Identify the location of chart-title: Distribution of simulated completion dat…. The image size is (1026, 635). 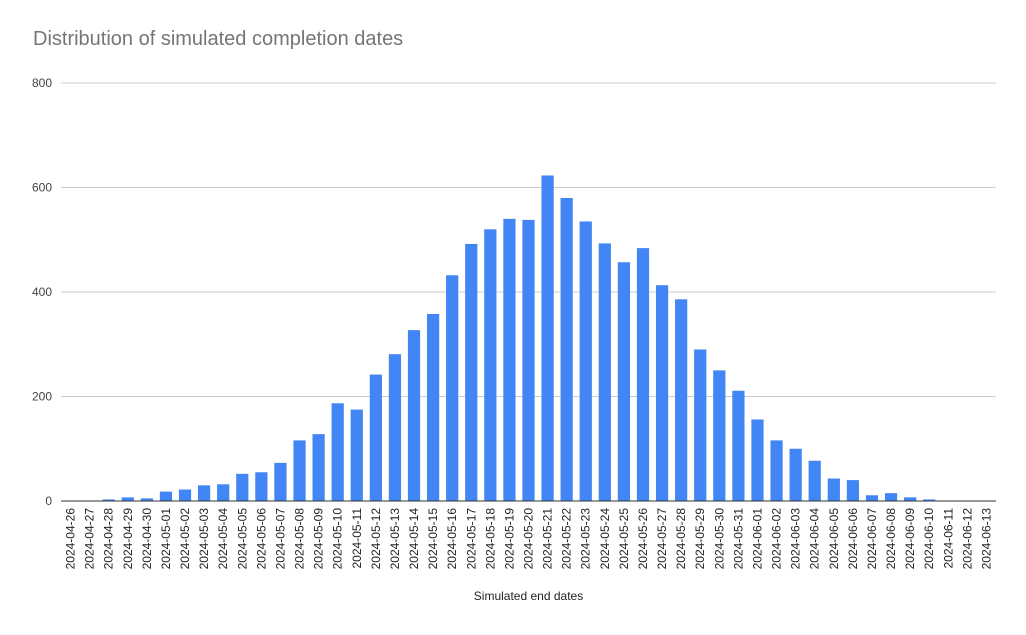
(218, 39).